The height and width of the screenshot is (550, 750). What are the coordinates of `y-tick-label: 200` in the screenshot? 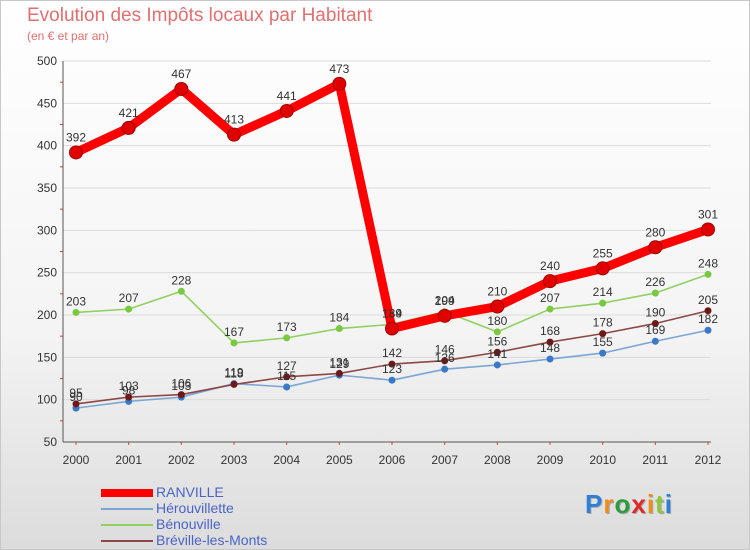 It's located at (47, 315).